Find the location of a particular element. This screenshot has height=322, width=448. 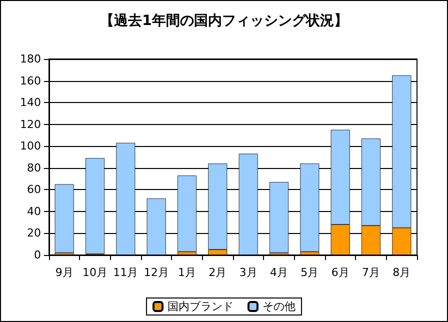

x-tick-label: 3月 is located at coordinates (248, 272).